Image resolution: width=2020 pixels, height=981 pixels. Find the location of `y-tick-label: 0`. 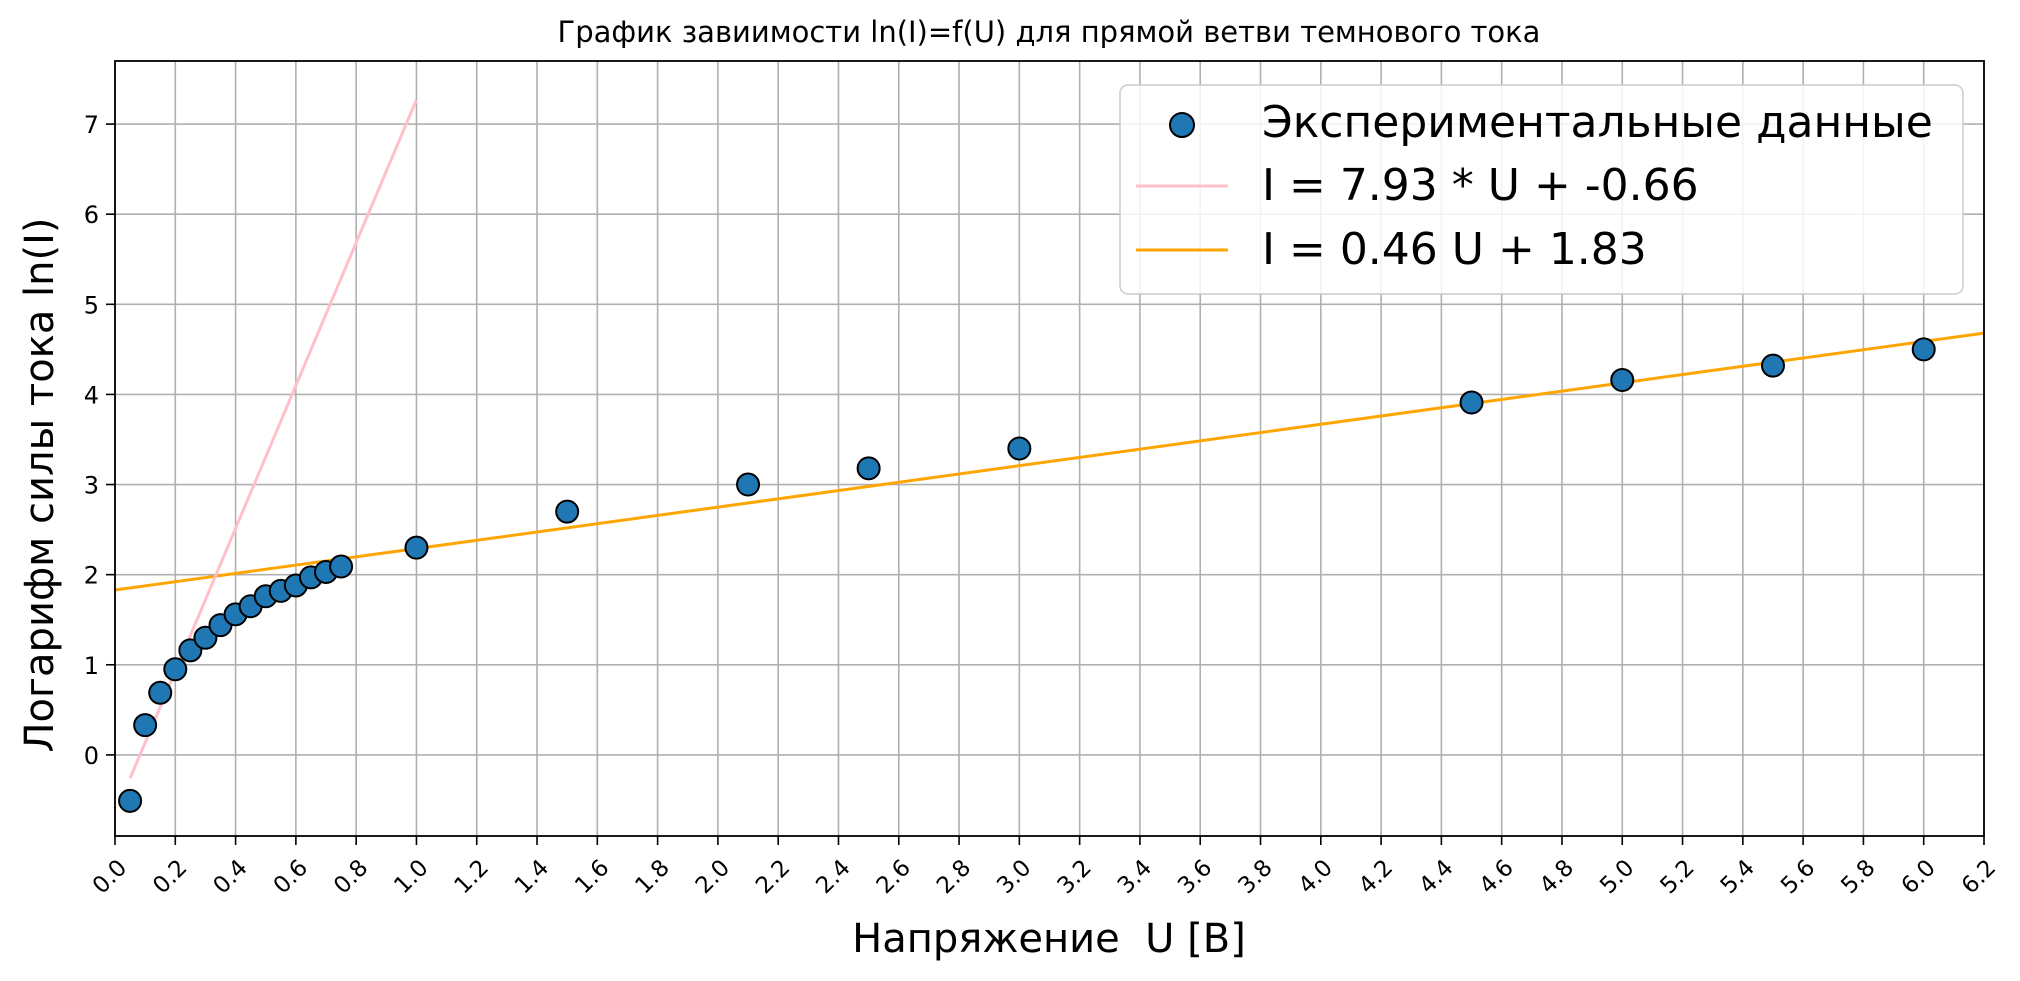

y-tick-label: 0 is located at coordinates (91, 756).